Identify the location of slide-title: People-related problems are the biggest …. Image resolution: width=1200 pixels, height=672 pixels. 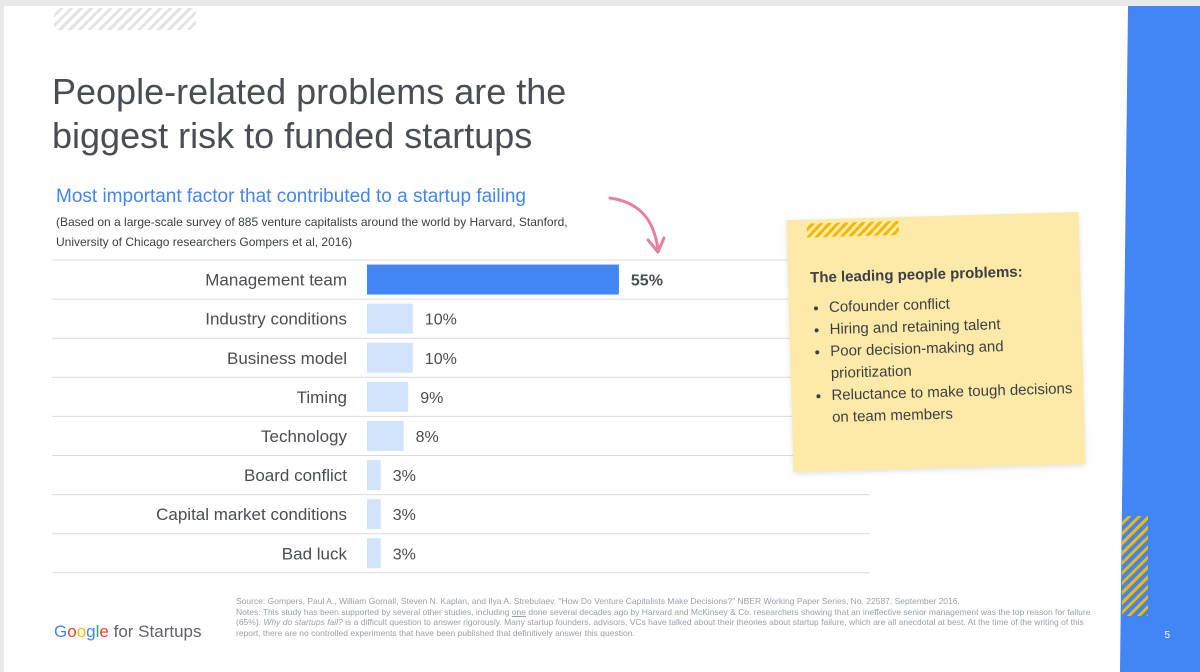
(309, 113).